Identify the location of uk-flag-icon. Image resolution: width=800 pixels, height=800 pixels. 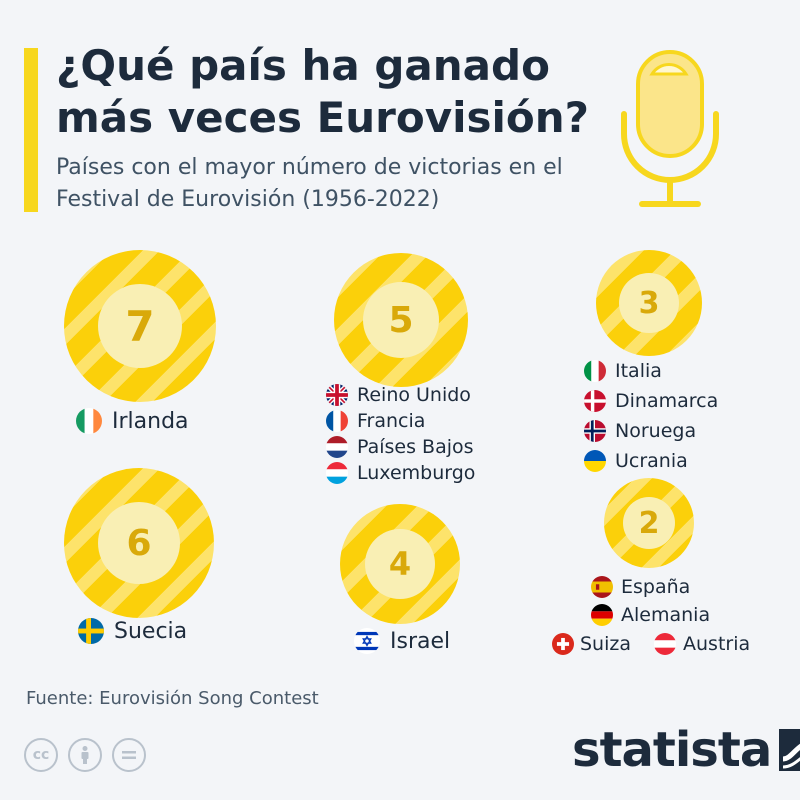
(337, 395).